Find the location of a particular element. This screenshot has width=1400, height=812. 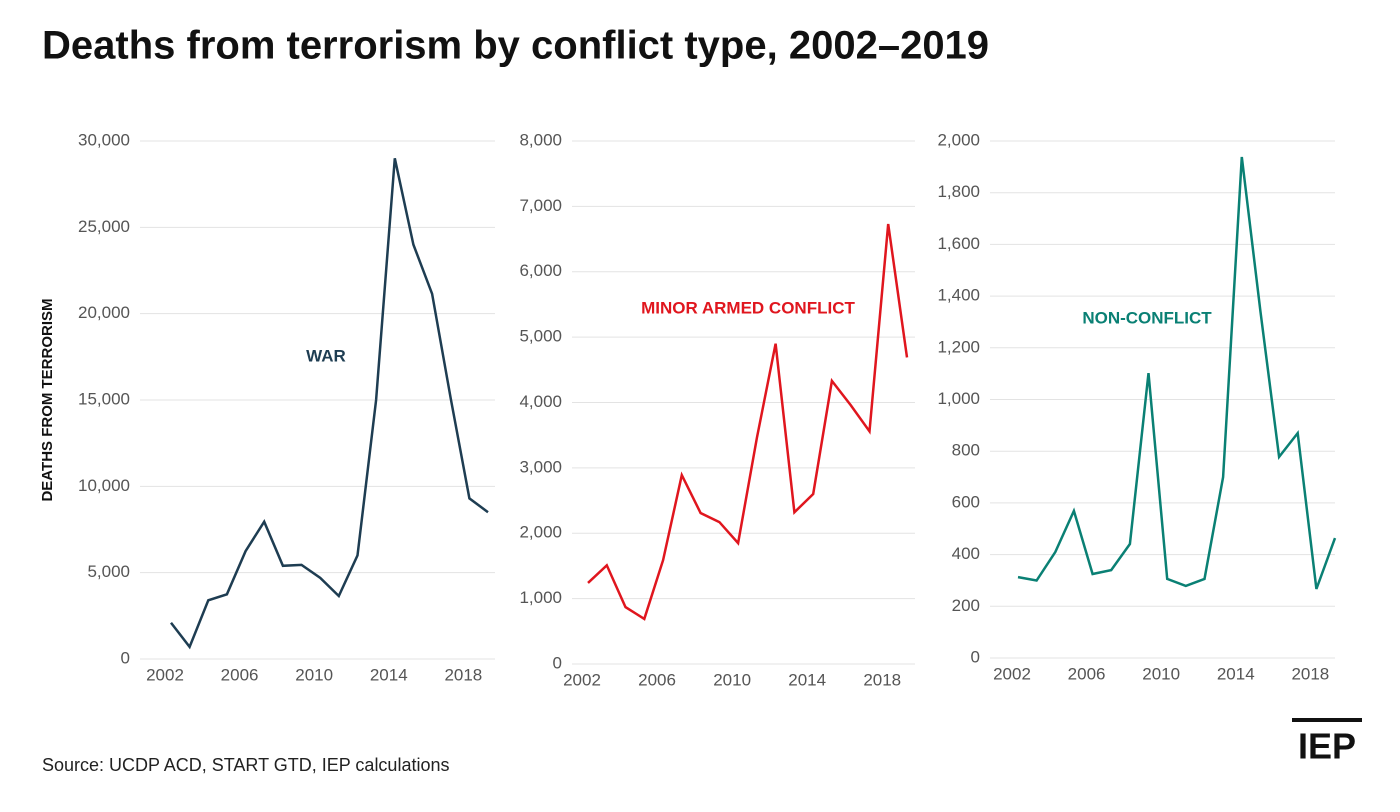

y-tick-label: 30,000 is located at coordinates (104, 139).